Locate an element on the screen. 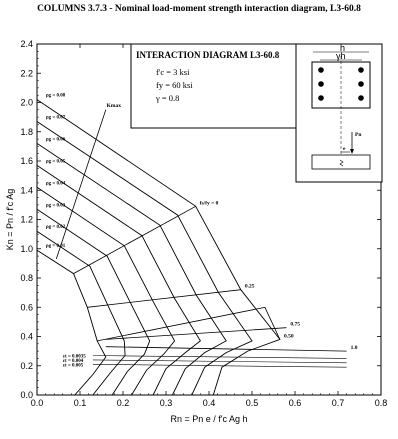  y-tick-label: 0.8 is located at coordinates (26, 278).